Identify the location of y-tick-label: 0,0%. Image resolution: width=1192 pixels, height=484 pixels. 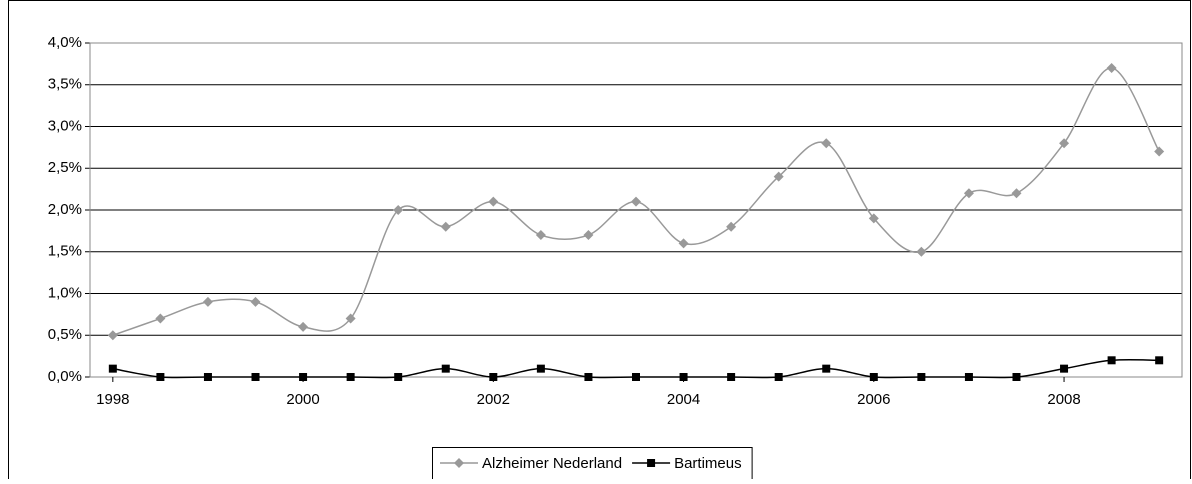
(65, 376).